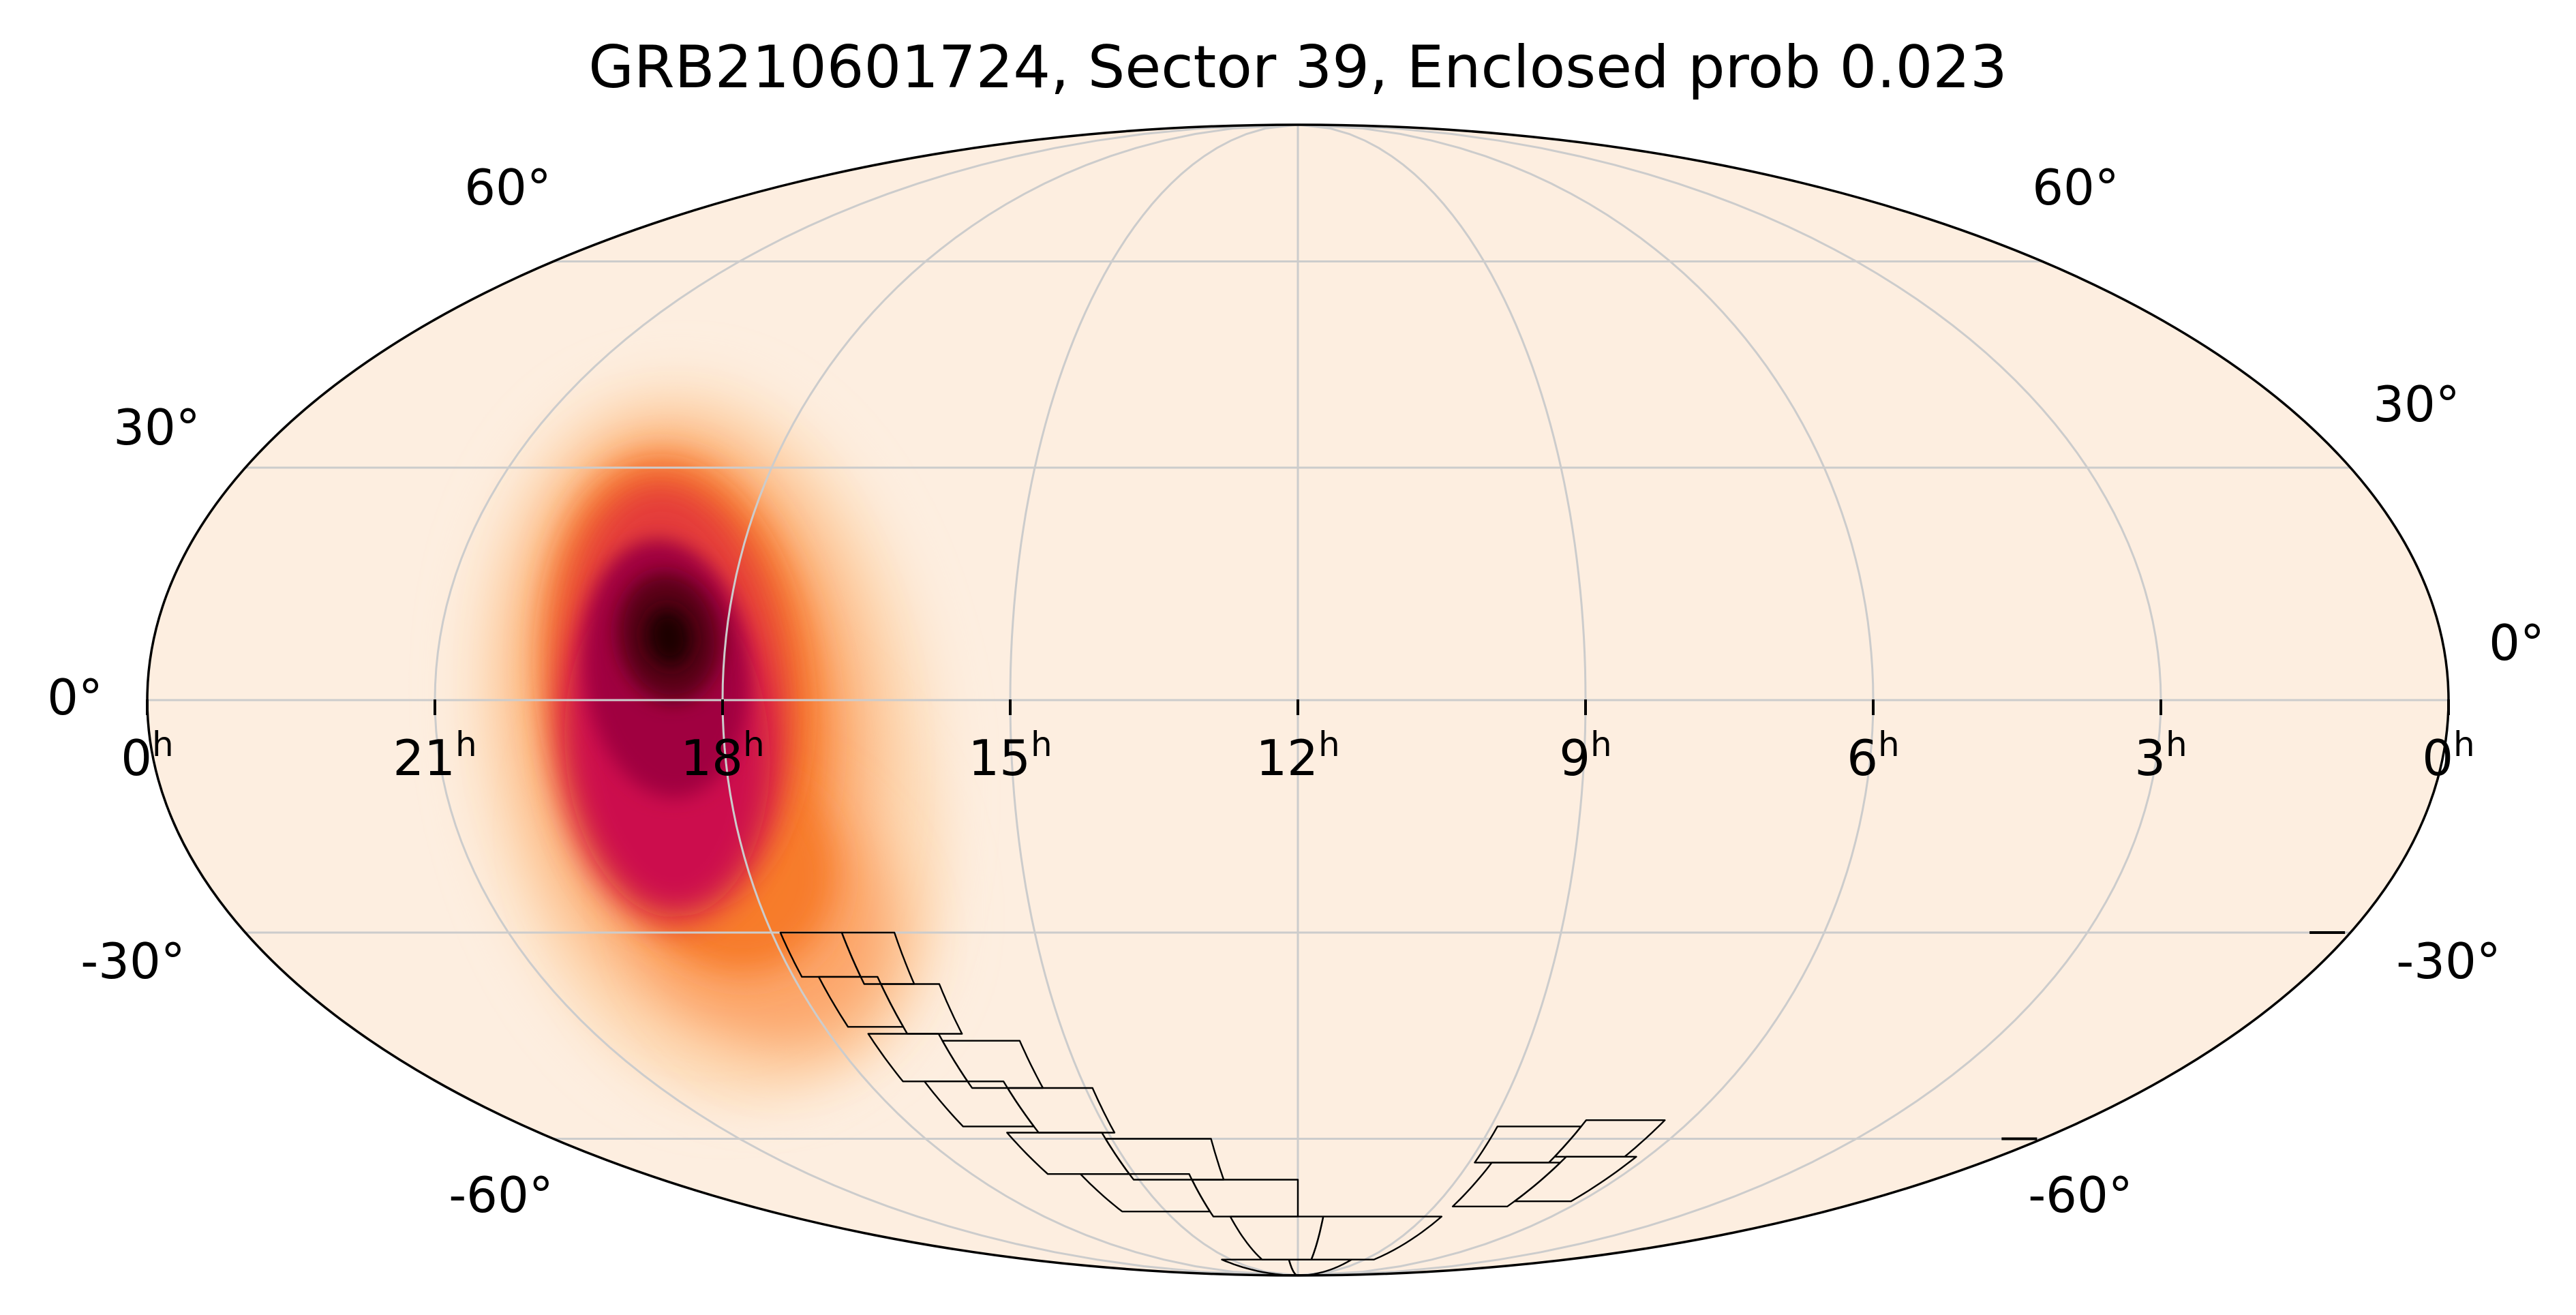 The image size is (2576, 1315). Describe the element at coordinates (502, 1195) in the screenshot. I see `lat-label-left: -60°` at that location.